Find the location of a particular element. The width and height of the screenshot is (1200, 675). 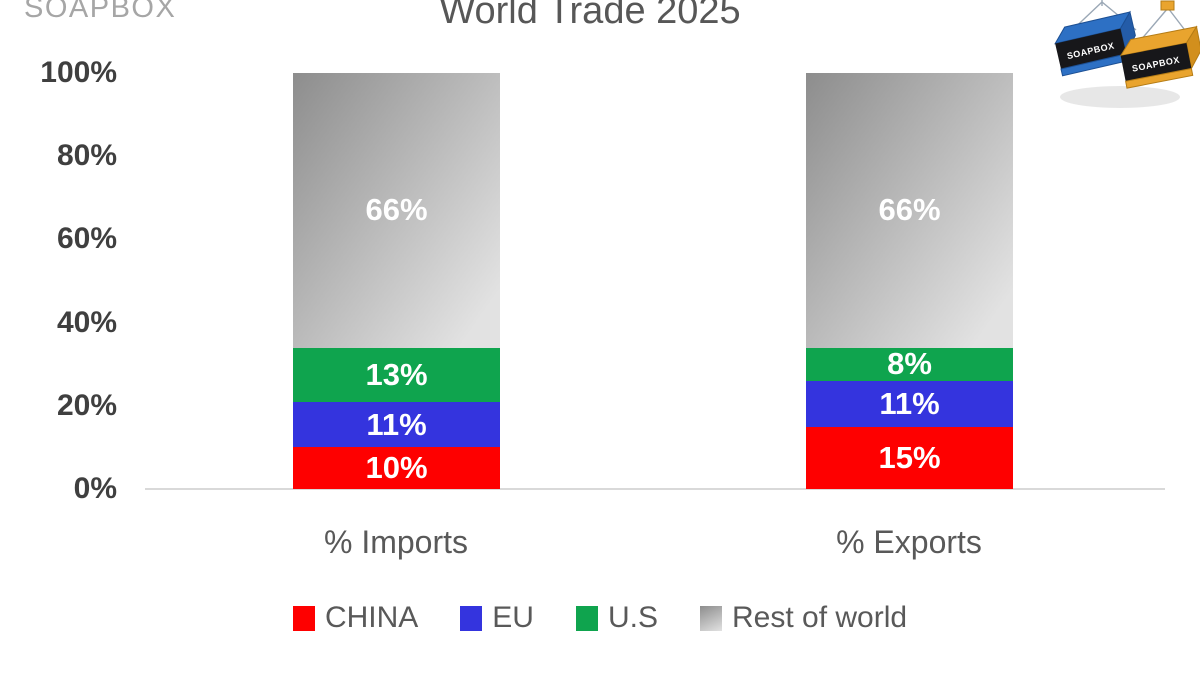

value-label-eu-exports: 11% is located at coordinates (909, 403).